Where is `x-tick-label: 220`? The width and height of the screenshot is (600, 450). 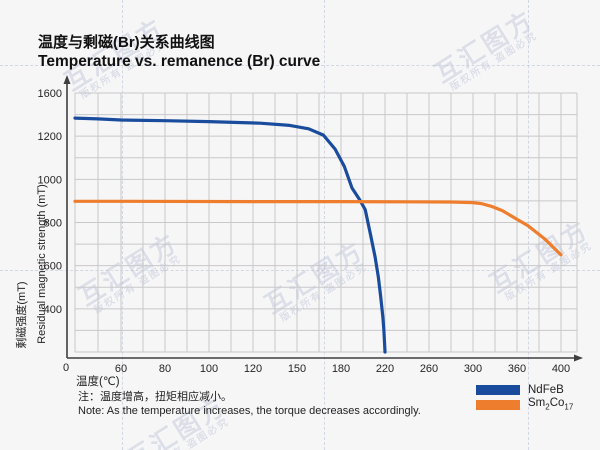
x-tick-label: 220 is located at coordinates (385, 369).